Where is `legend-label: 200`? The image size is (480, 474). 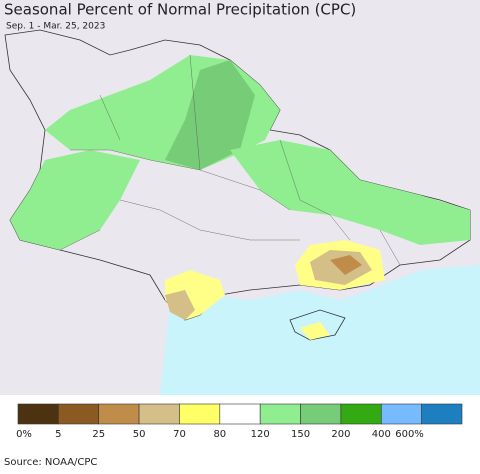
legend-label: 200 is located at coordinates (340, 434).